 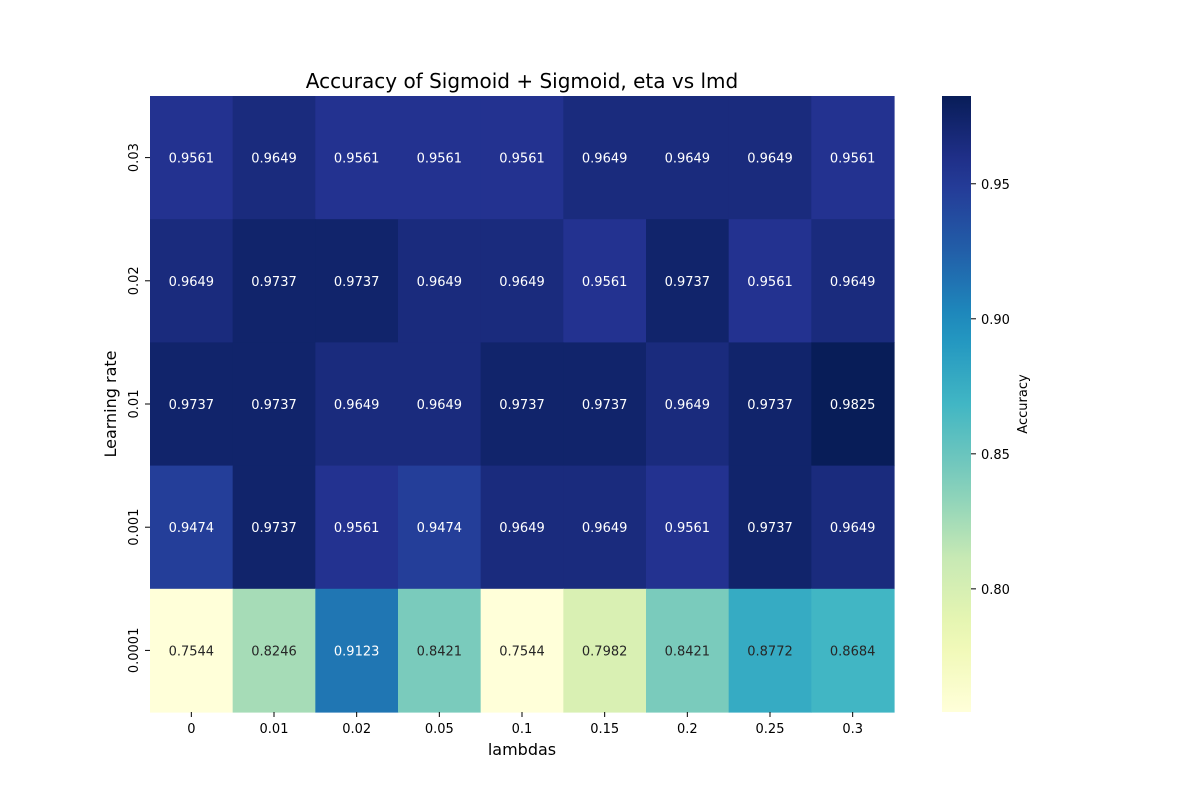 I want to click on cell-value-label: 0.8684, so click(x=853, y=651).